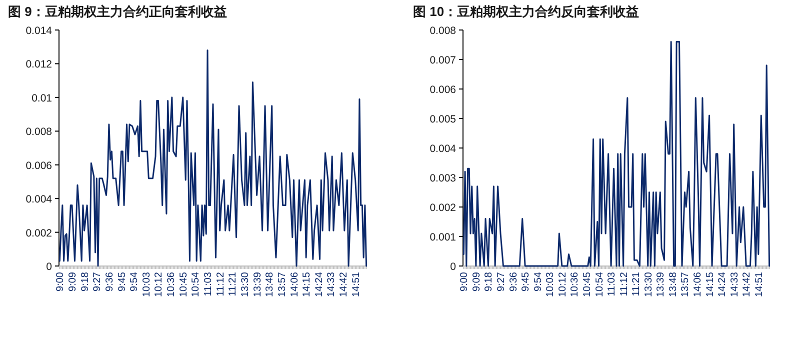 This screenshot has height=344, width=803. Describe the element at coordinates (443, 238) in the screenshot. I see `y-tick-label: 0.001` at that location.